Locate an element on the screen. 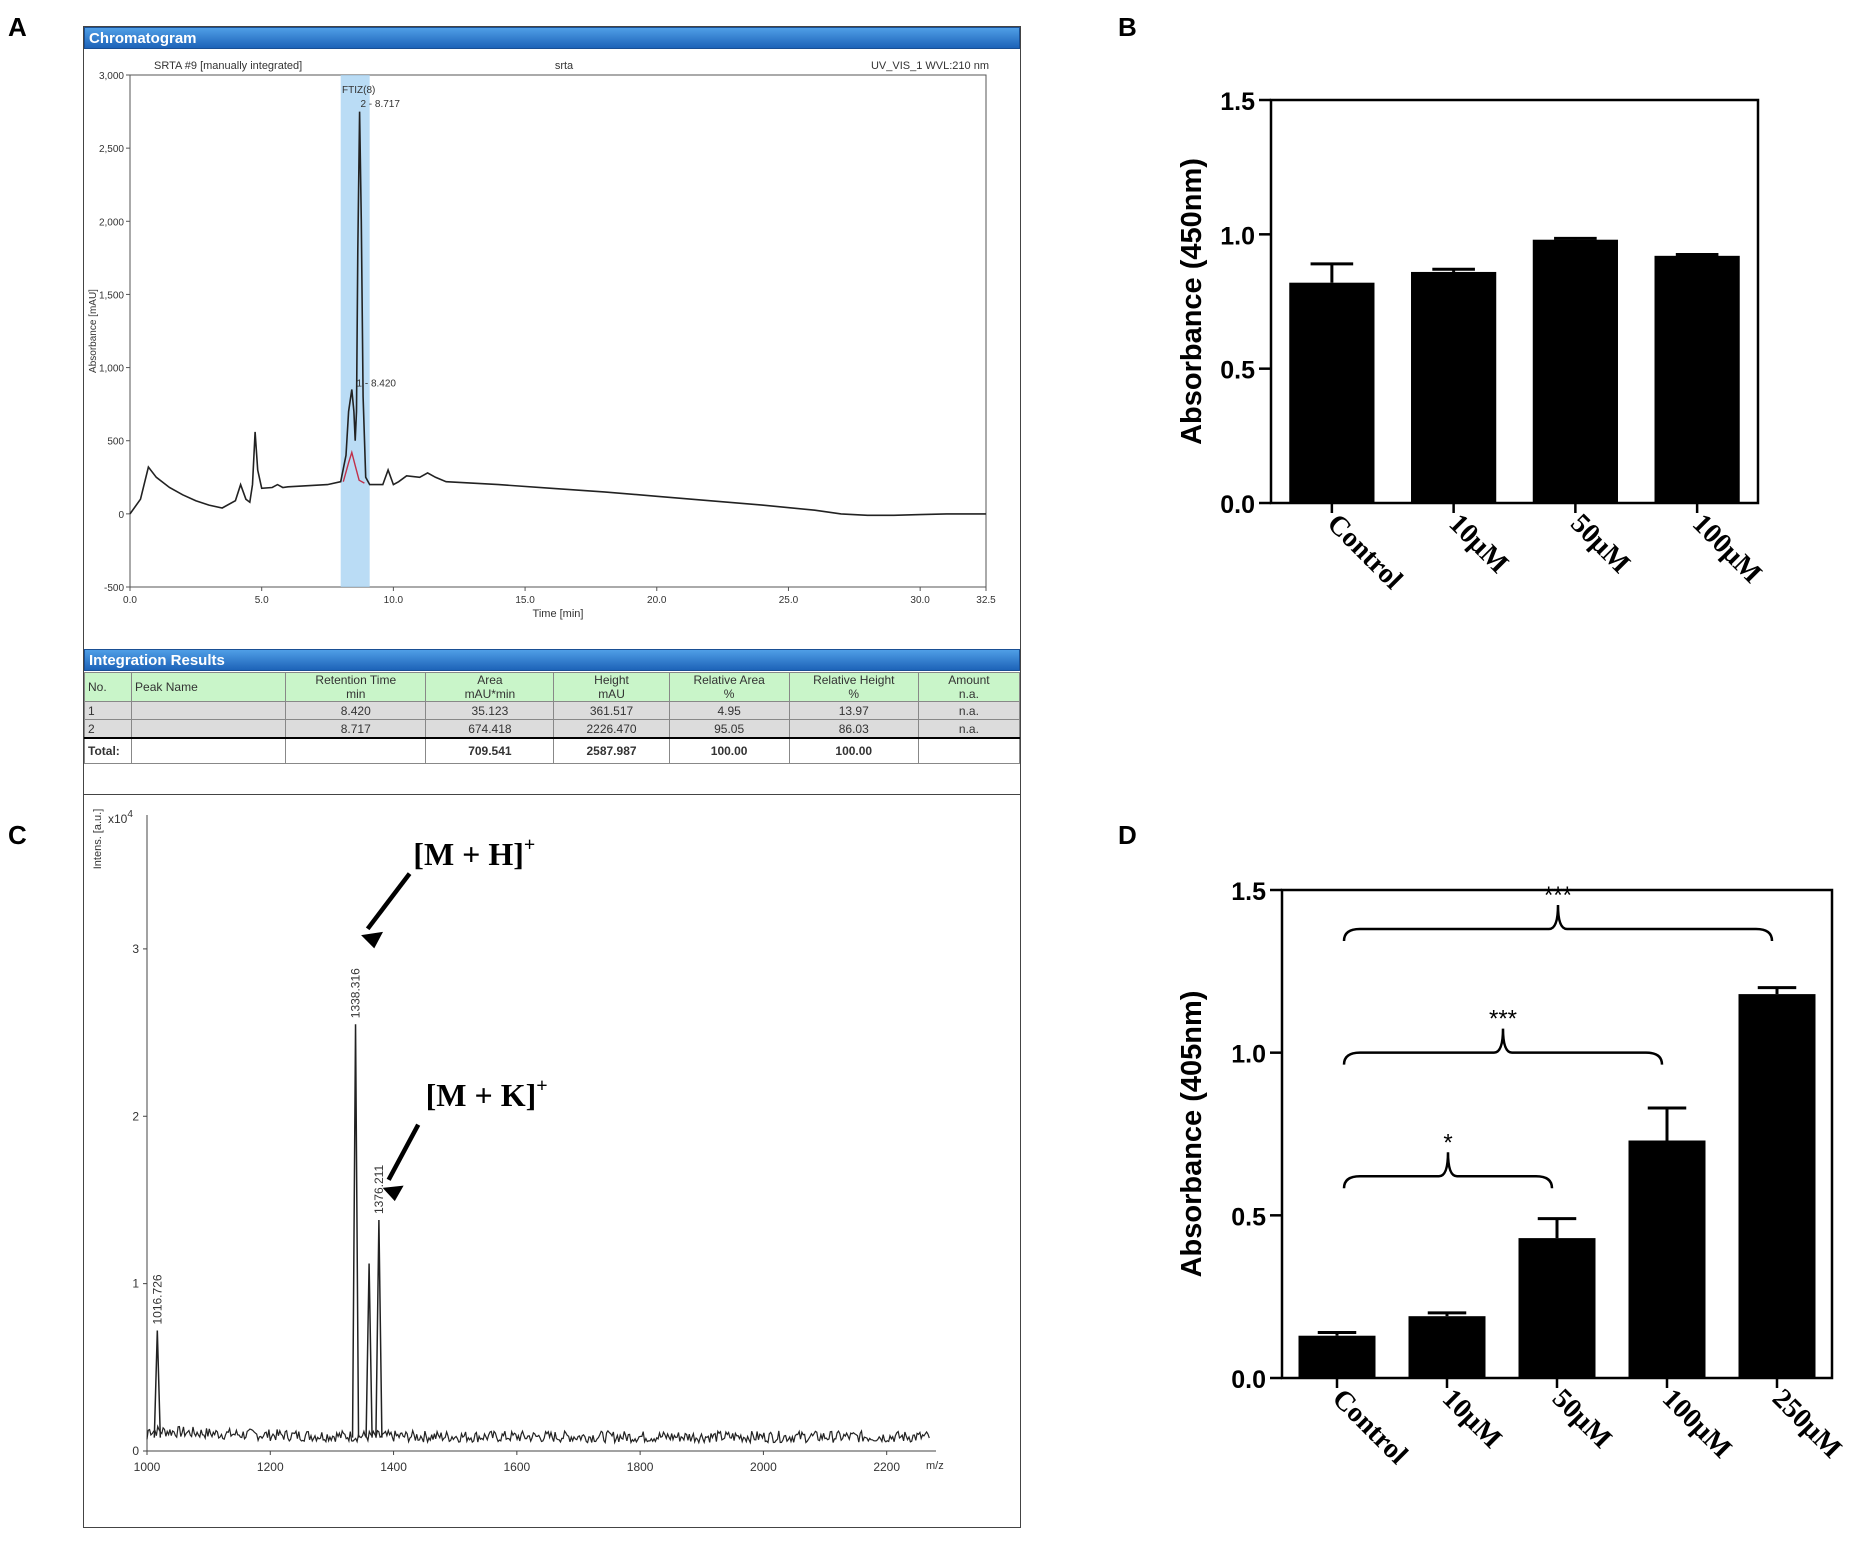  table-total-cell: 100.00 is located at coordinates (729, 750).